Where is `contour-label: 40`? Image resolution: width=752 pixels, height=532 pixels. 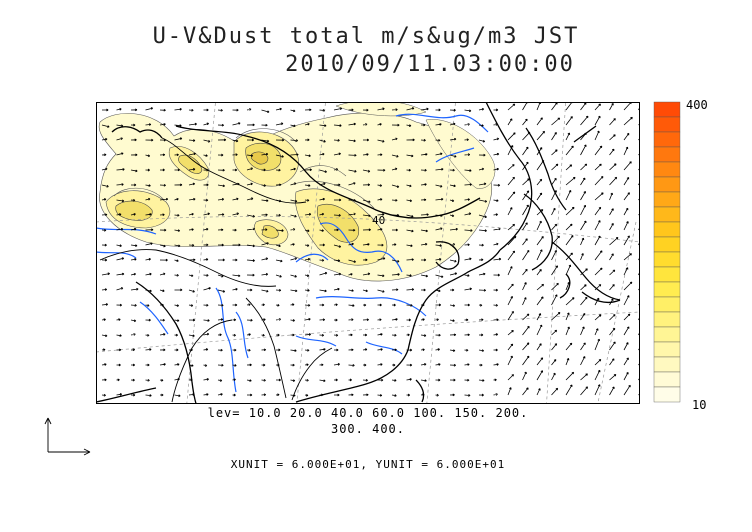
contour-label: 40 is located at coordinates (378, 220).